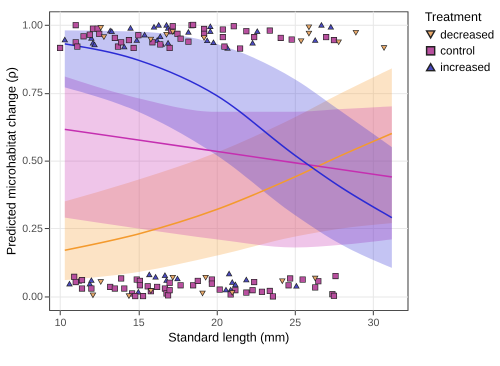 Image resolution: width=500 pixels, height=366 pixels. Describe the element at coordinates (60, 322) in the screenshot. I see `x-tick-label: 10` at that location.